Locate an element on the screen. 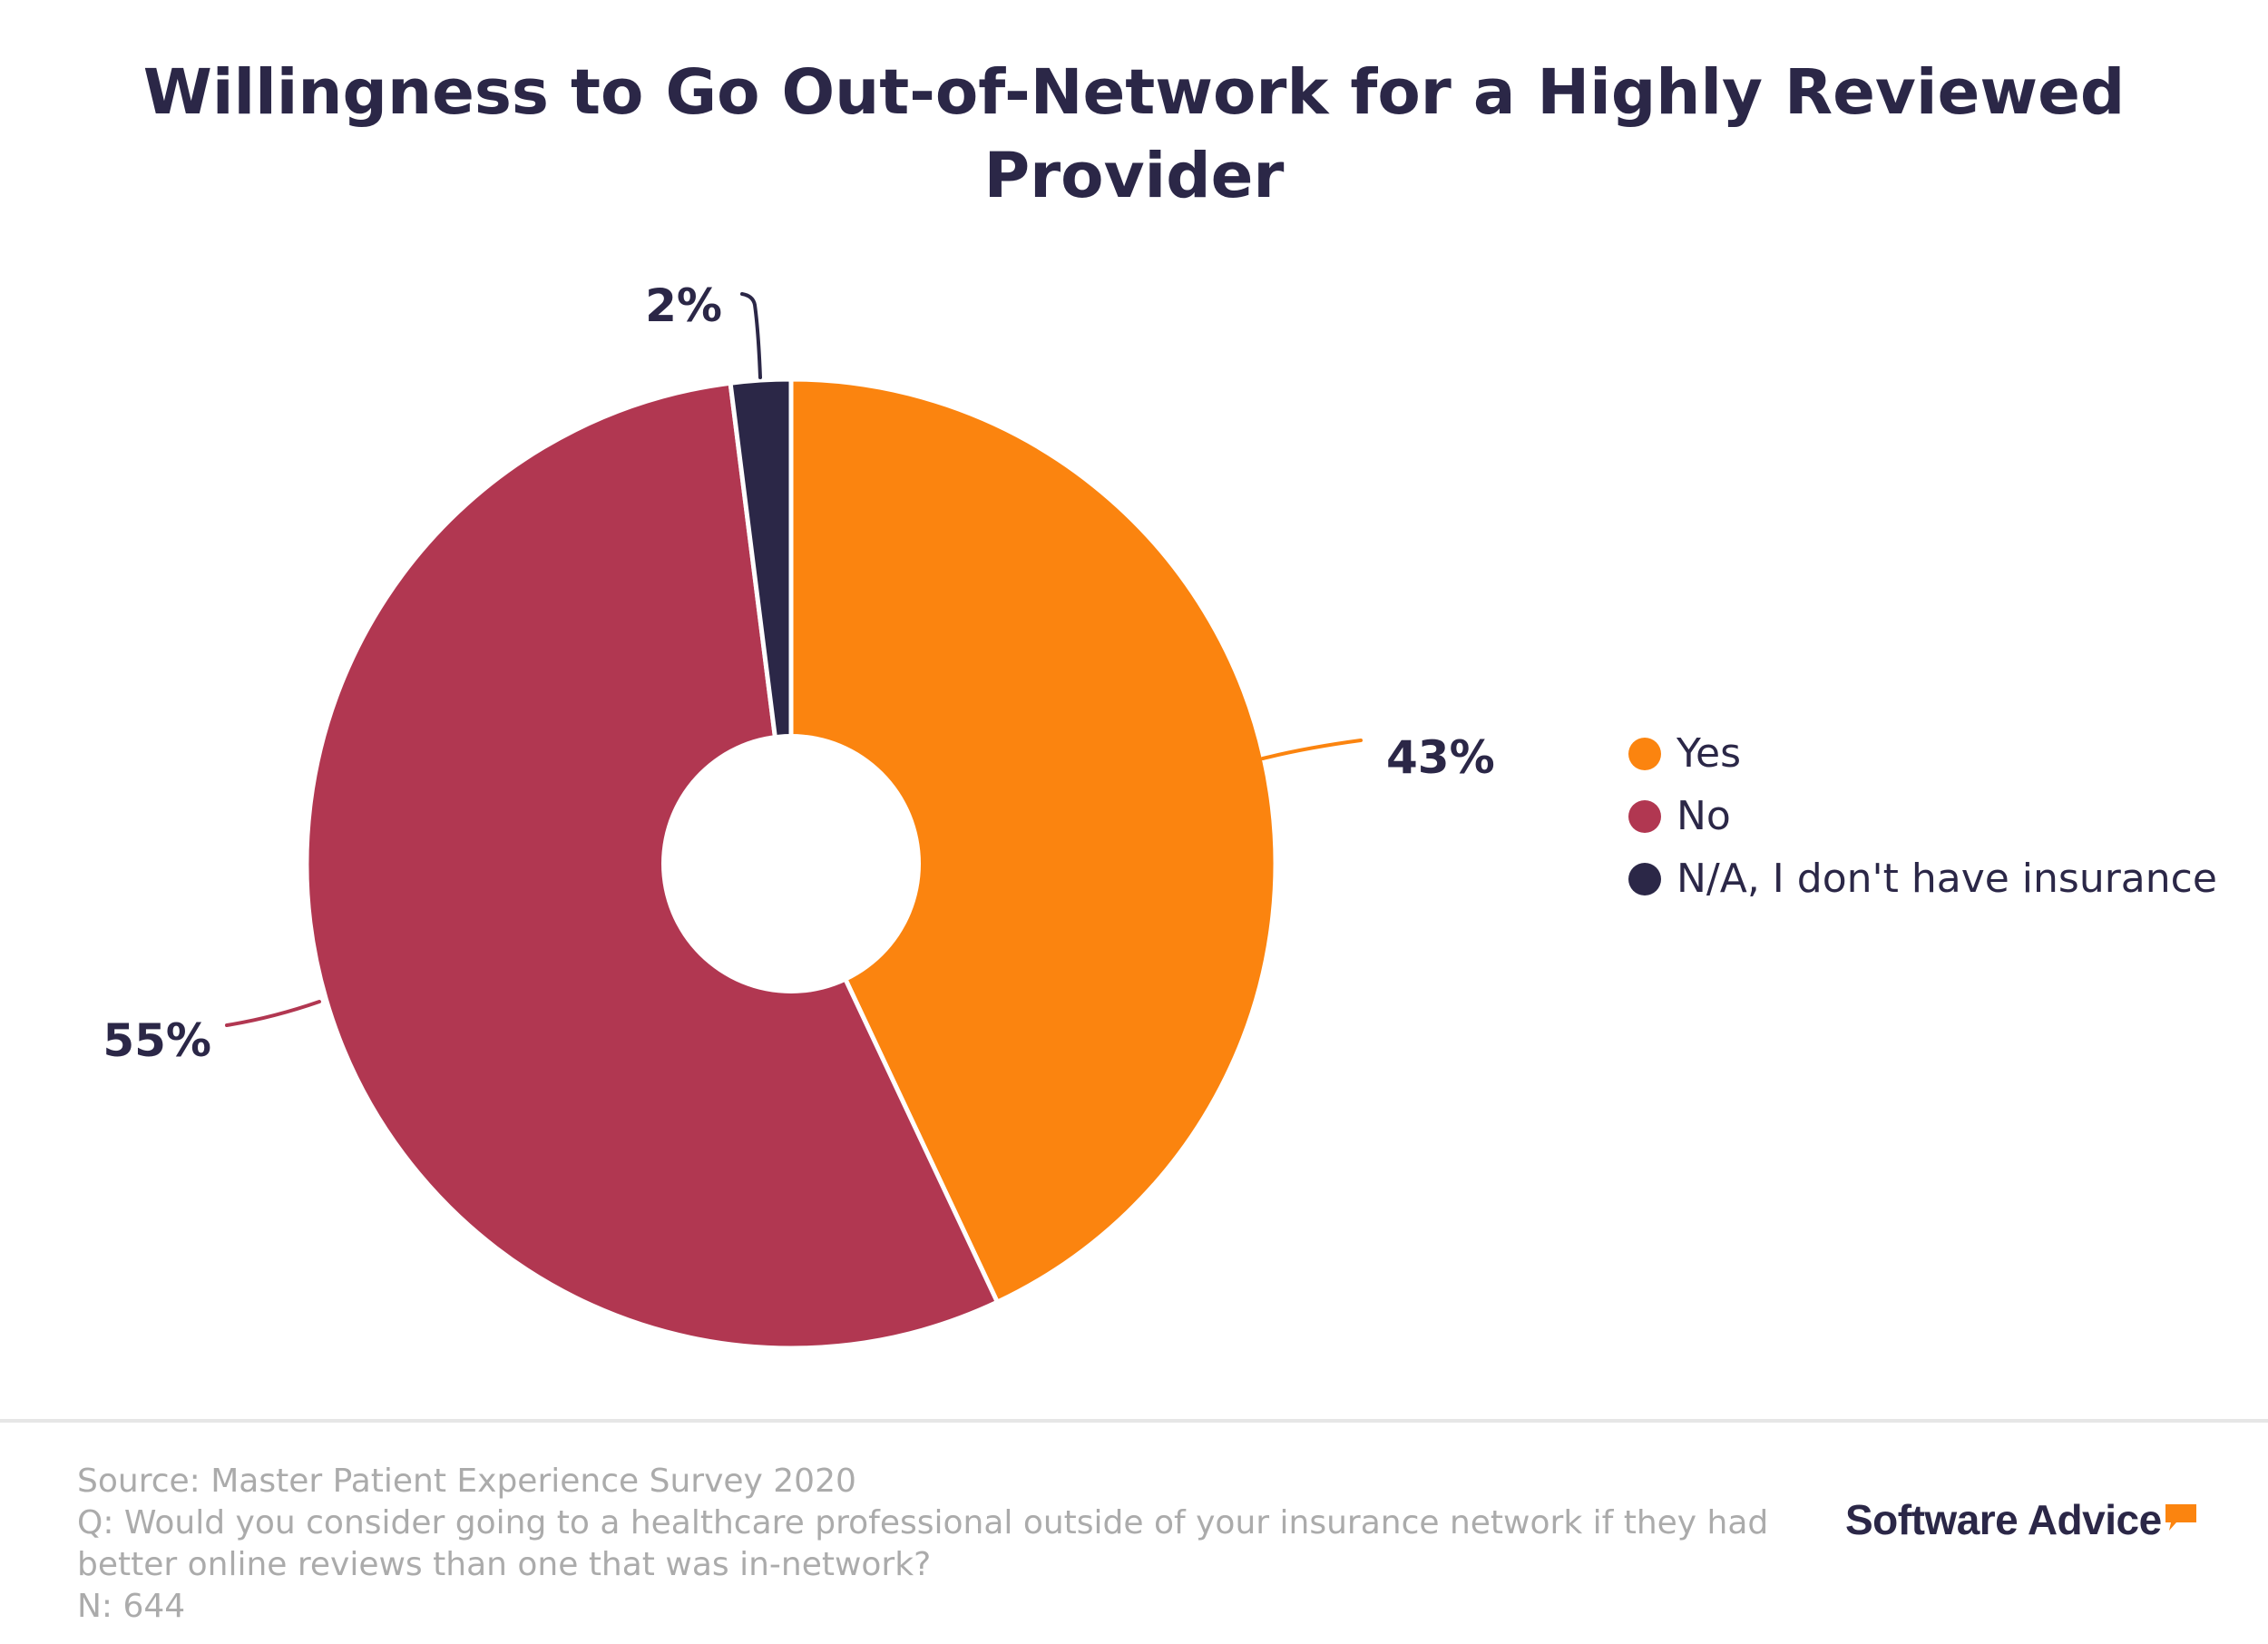 The image size is (2268, 1644). slice-label-no: 55% is located at coordinates (157, 1040).